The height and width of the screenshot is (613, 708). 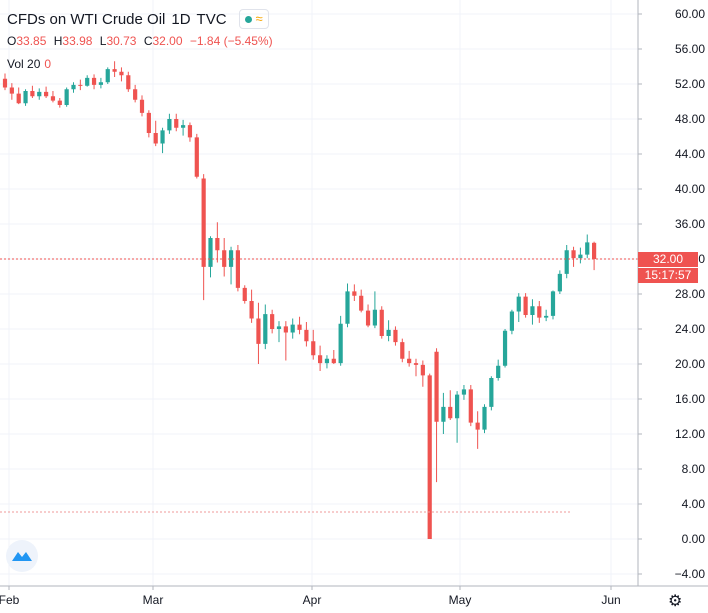 What do you see at coordinates (690, 364) in the screenshot?
I see `price-tick-label: 20.00` at bounding box center [690, 364].